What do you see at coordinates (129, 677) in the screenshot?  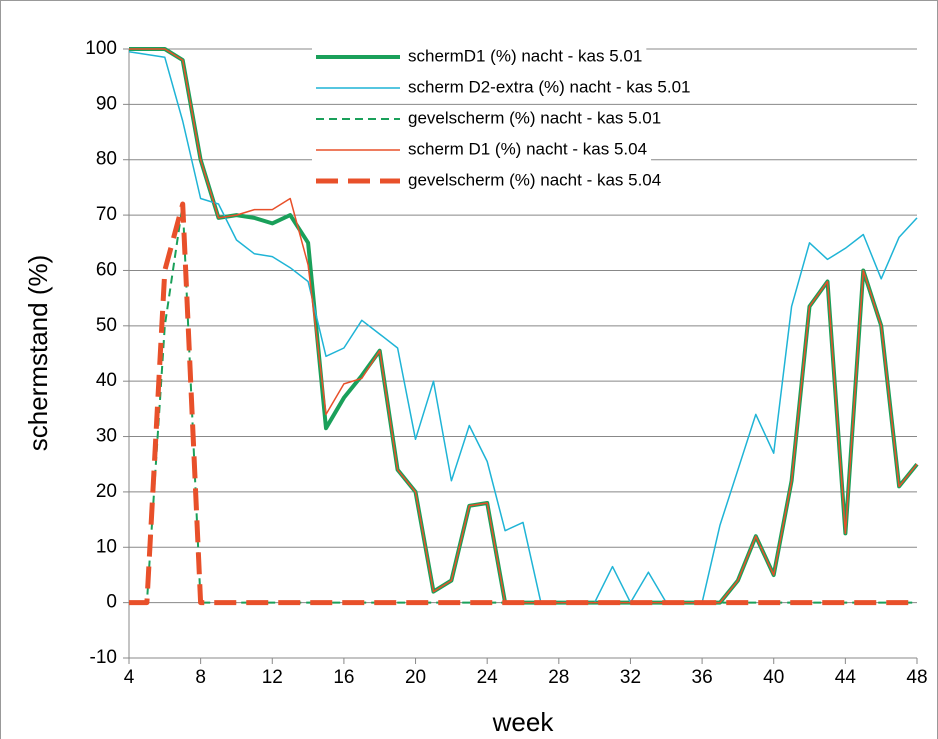 I see `x-tick-label: 4` at bounding box center [129, 677].